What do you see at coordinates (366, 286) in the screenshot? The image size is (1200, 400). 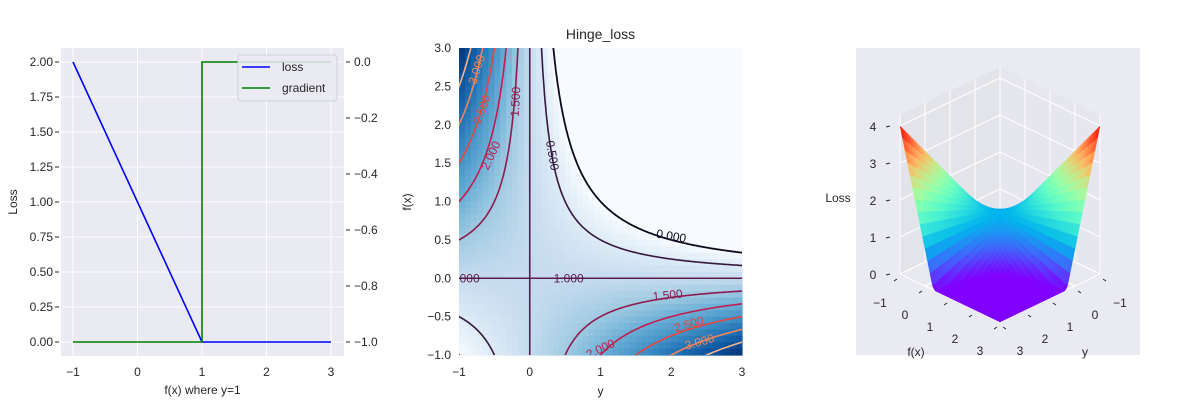 I see `y2-tick-label: −0.8` at bounding box center [366, 286].